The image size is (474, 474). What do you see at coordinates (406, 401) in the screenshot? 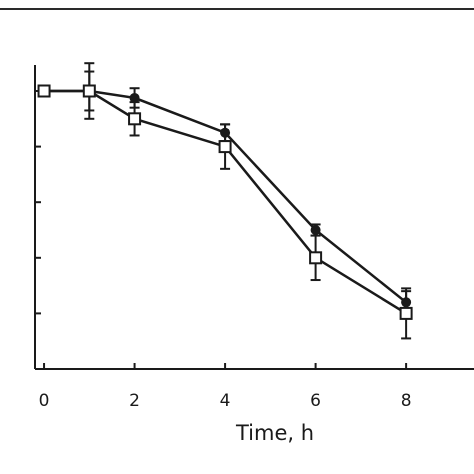
I see `x-tick-label: 8` at bounding box center [406, 401].